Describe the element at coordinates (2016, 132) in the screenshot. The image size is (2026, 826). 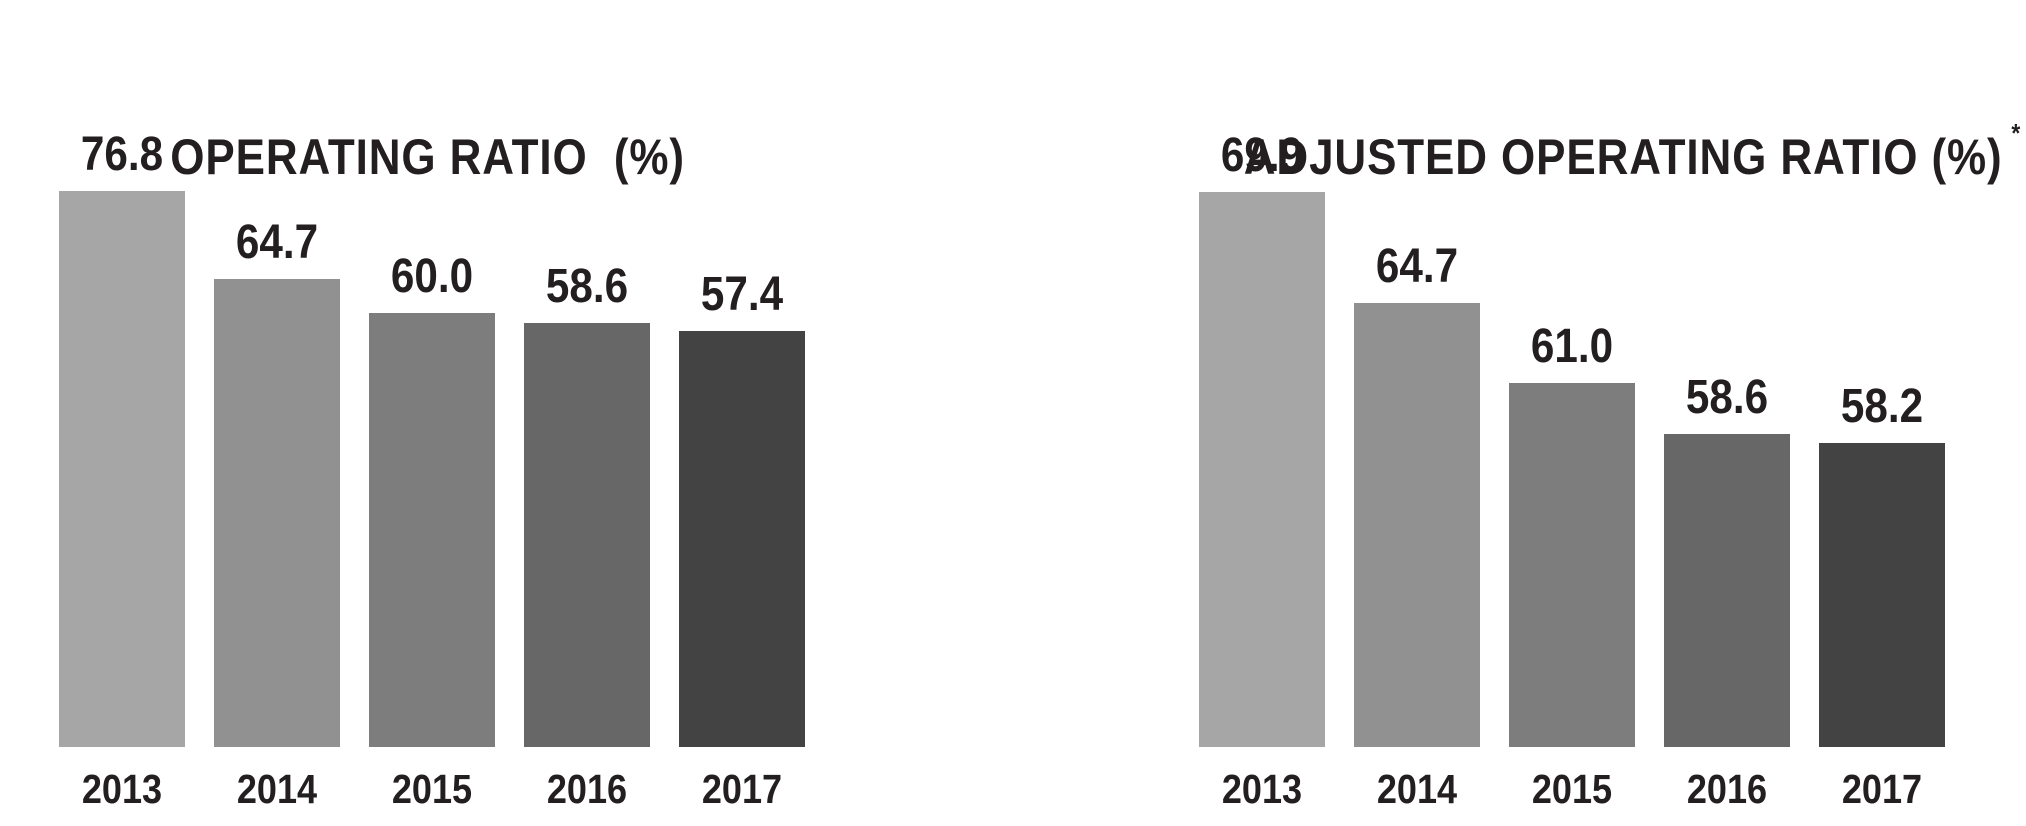
I see `chart-title-footnote-marker: *` at that location.